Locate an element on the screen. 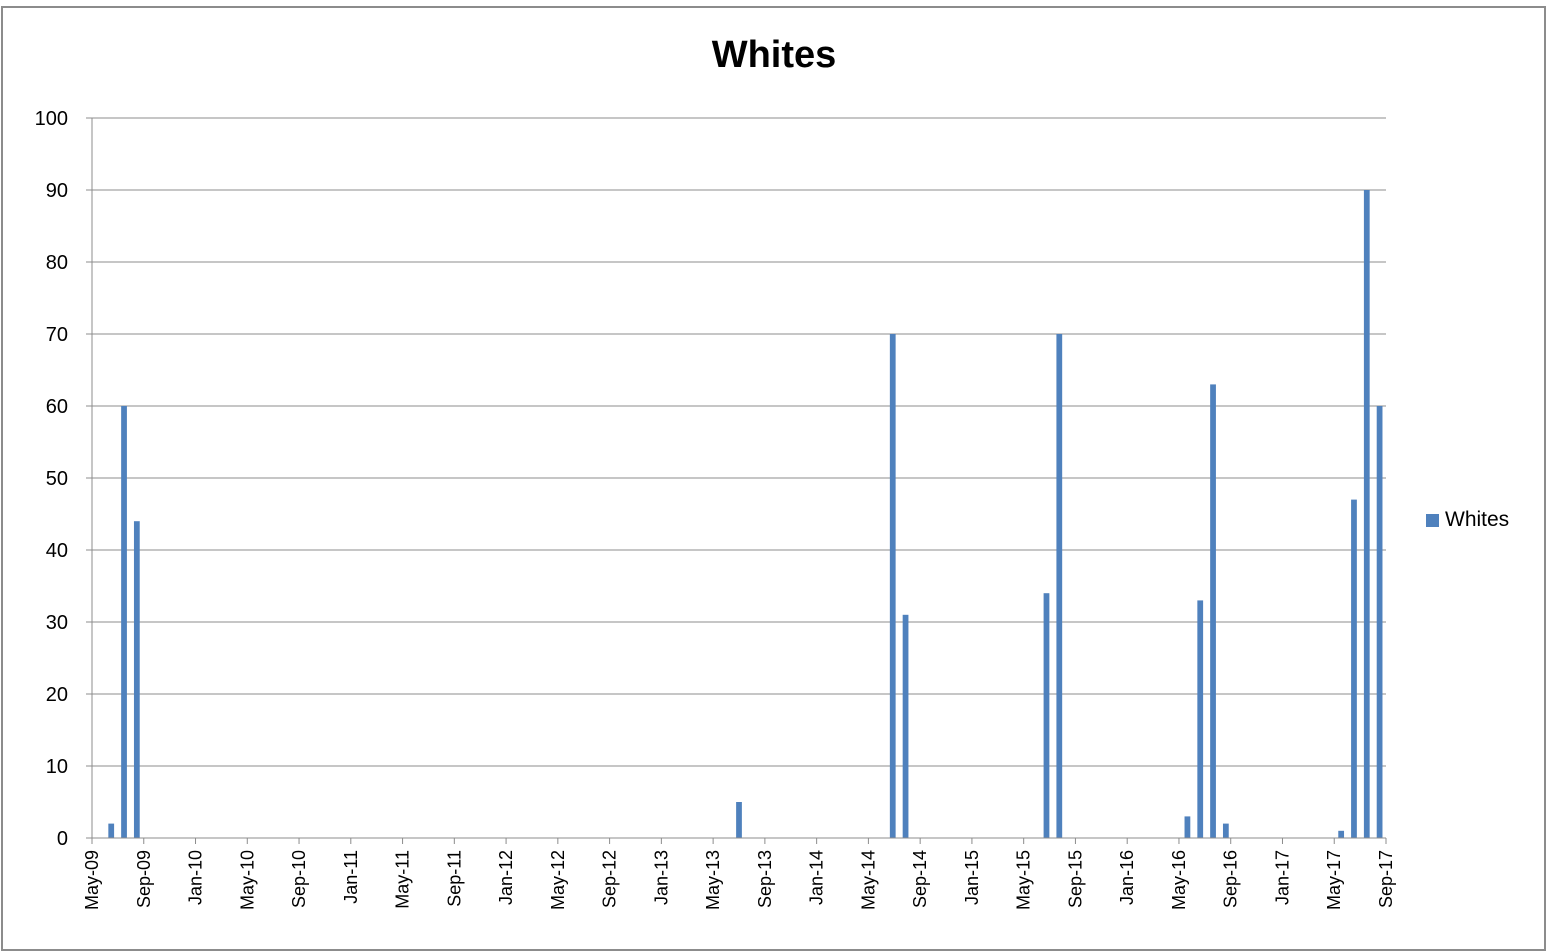  y-tick-label: 30 is located at coordinates (57, 623).